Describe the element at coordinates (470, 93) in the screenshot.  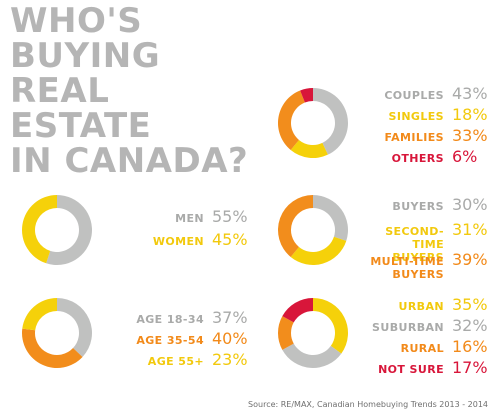
I see `legend-value: 43%` at that location.